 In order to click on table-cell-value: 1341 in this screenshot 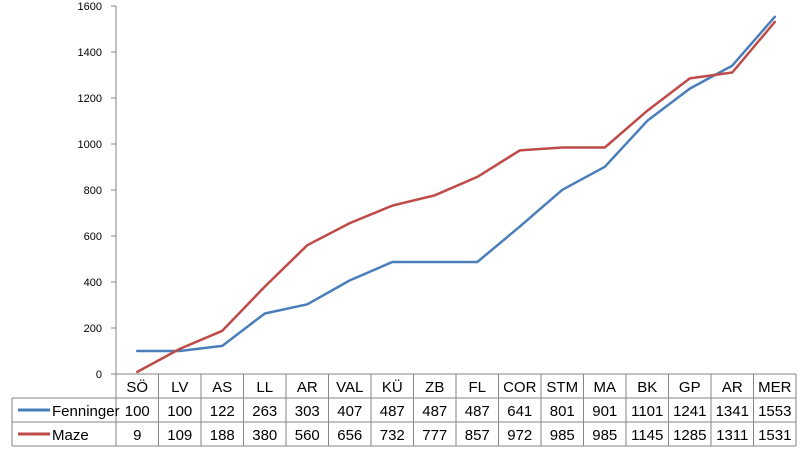, I will do `click(732, 411)`.